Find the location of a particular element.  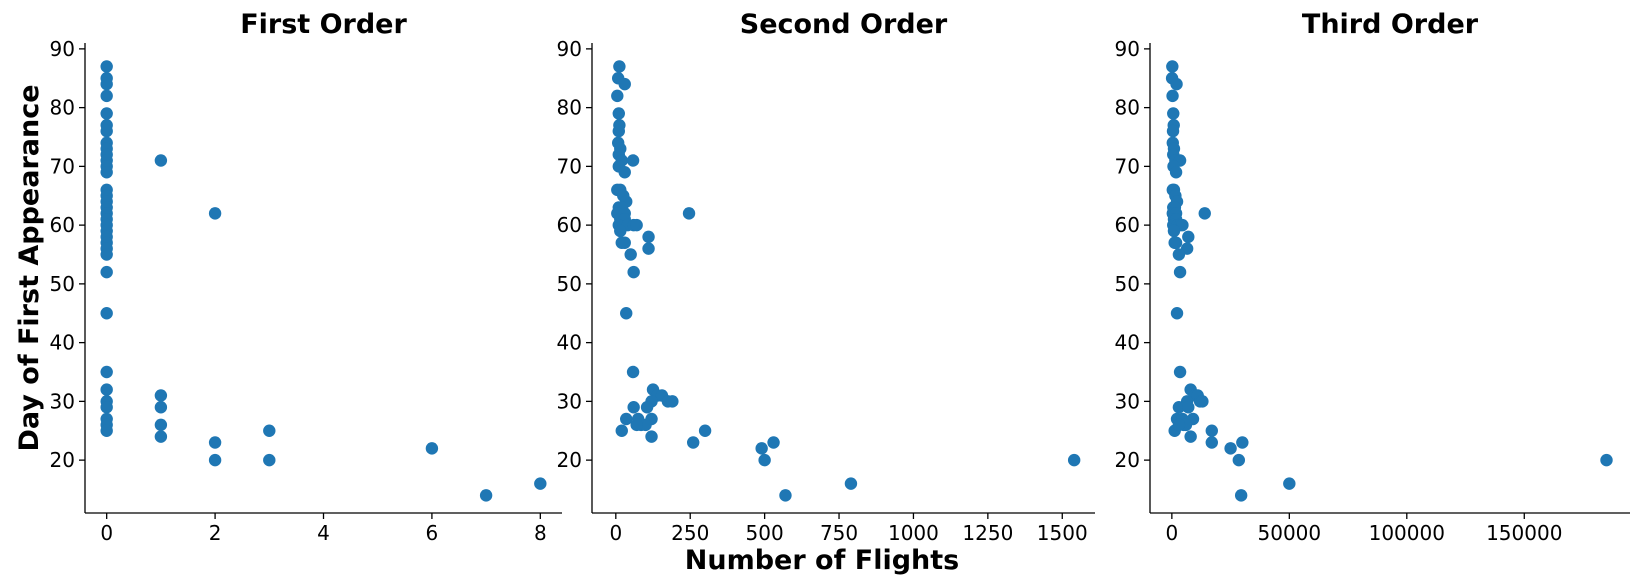

x-tick-label: 1250 is located at coordinates (987, 533).